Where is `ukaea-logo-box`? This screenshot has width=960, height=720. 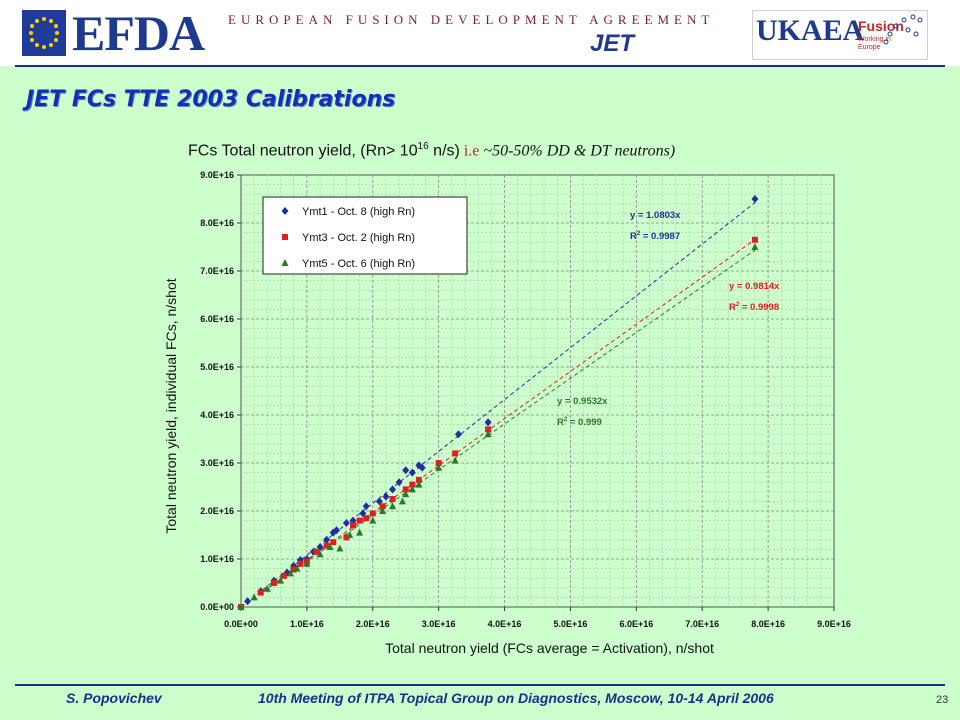
ukaea-logo-box is located at coordinates (840, 35).